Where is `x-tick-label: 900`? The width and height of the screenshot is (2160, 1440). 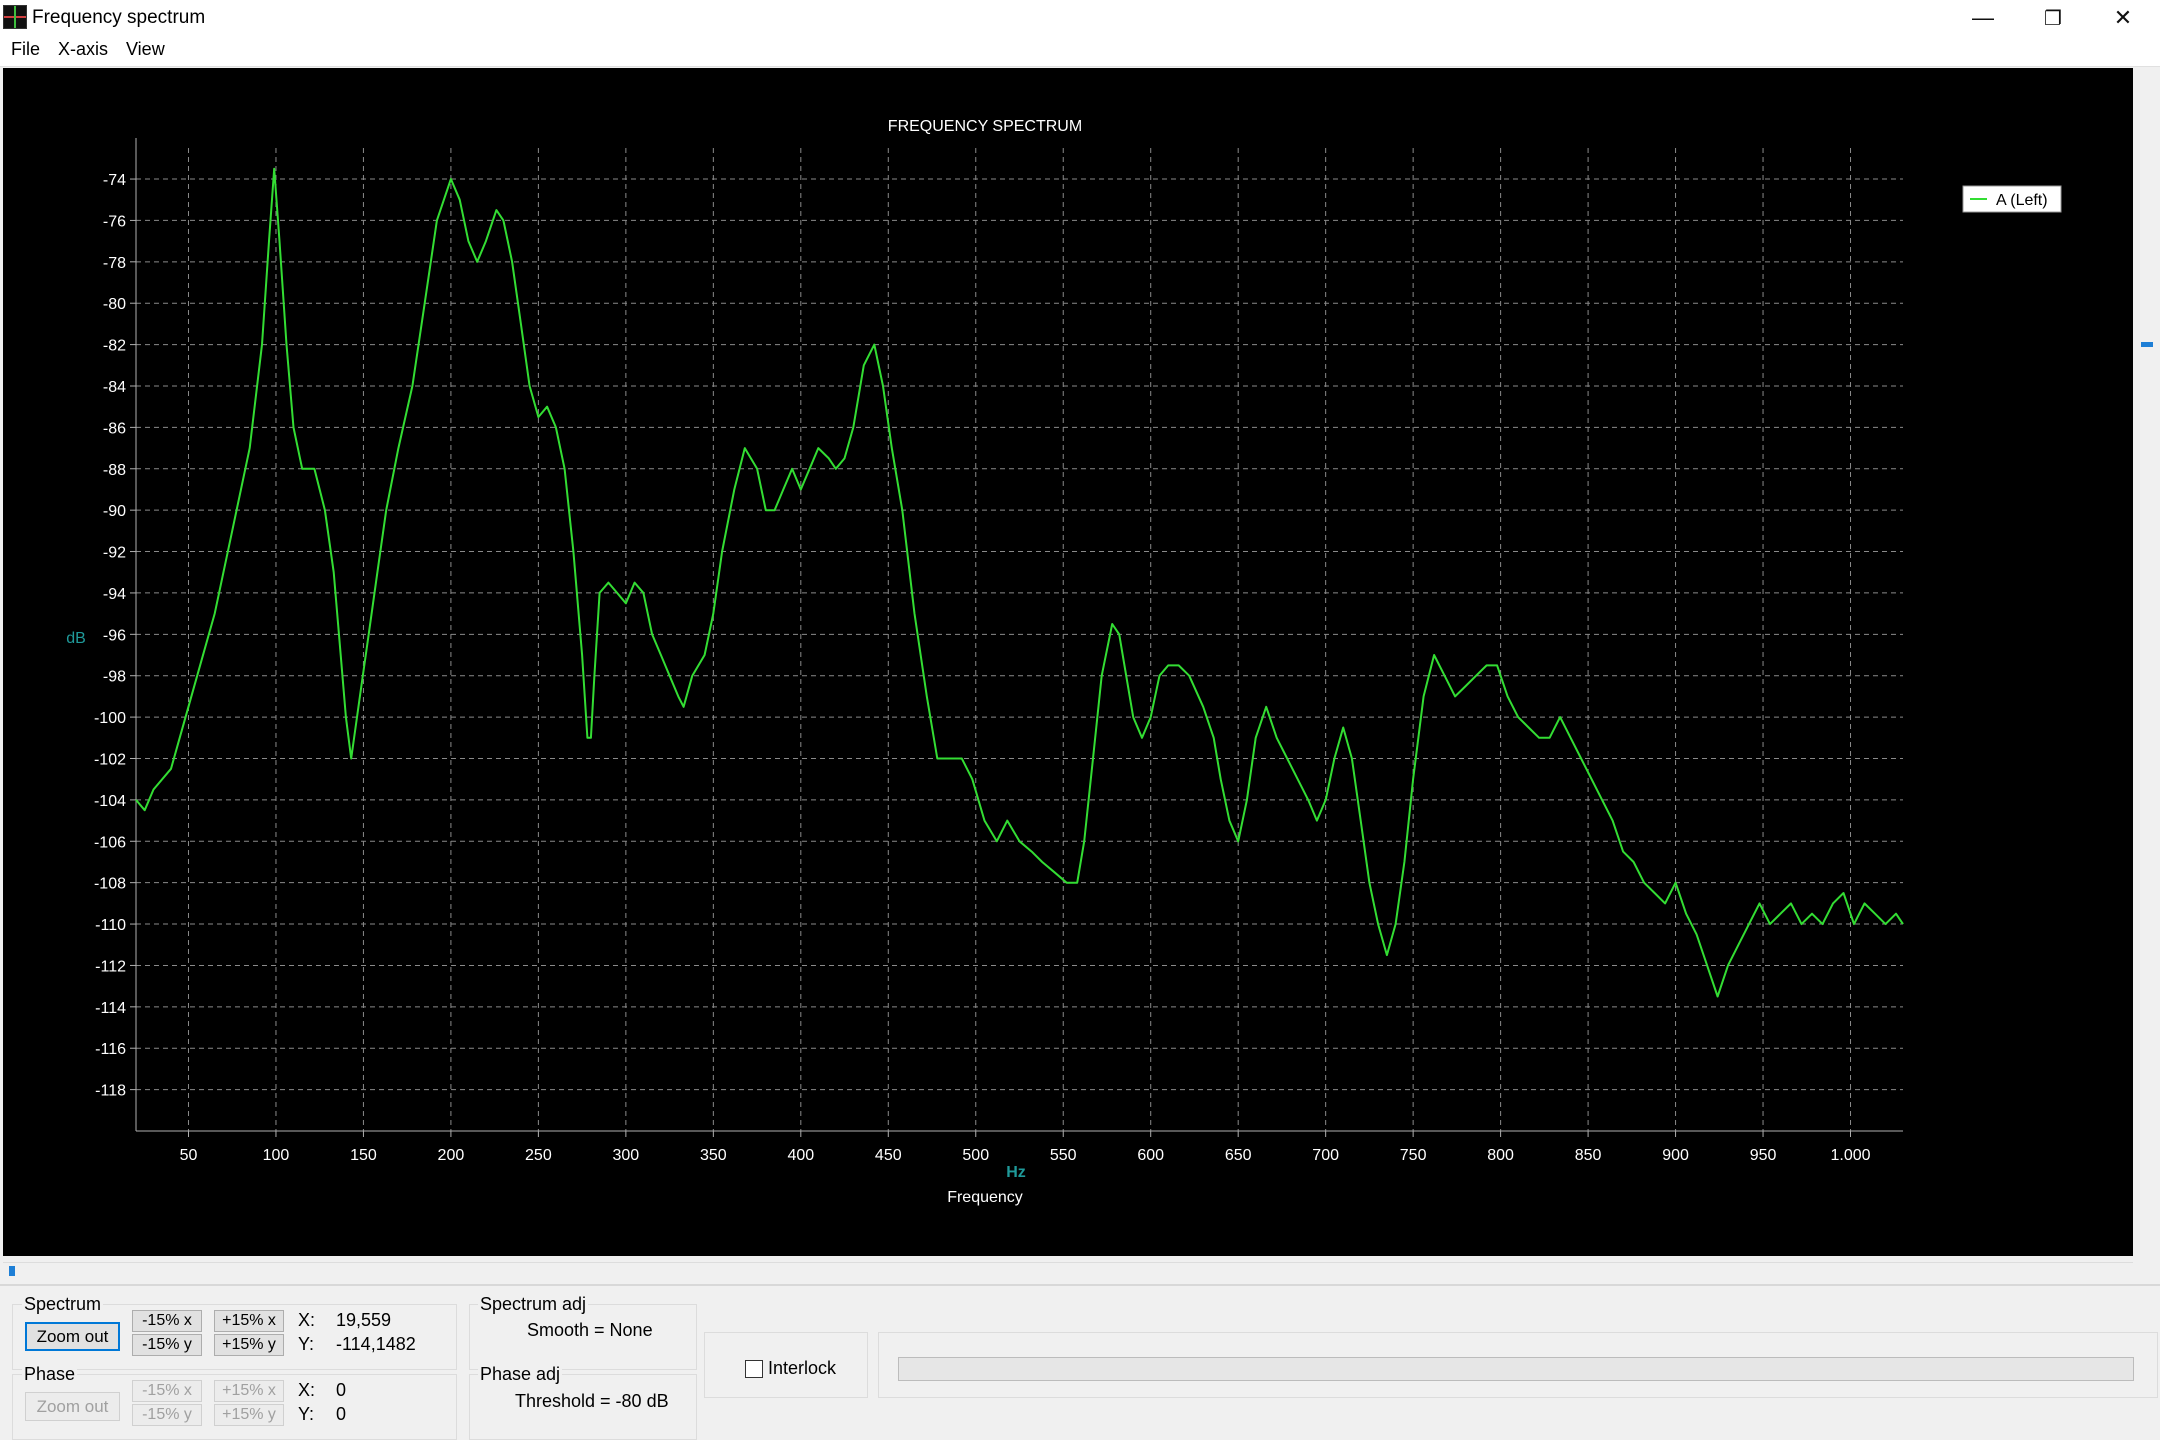
x-tick-label: 900 is located at coordinates (1675, 1155).